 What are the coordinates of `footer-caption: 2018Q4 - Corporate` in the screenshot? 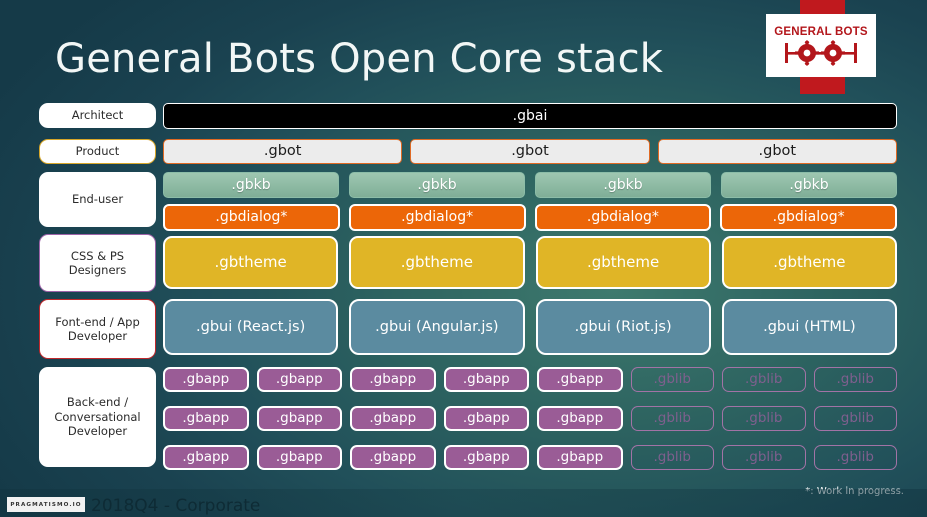 It's located at (176, 506).